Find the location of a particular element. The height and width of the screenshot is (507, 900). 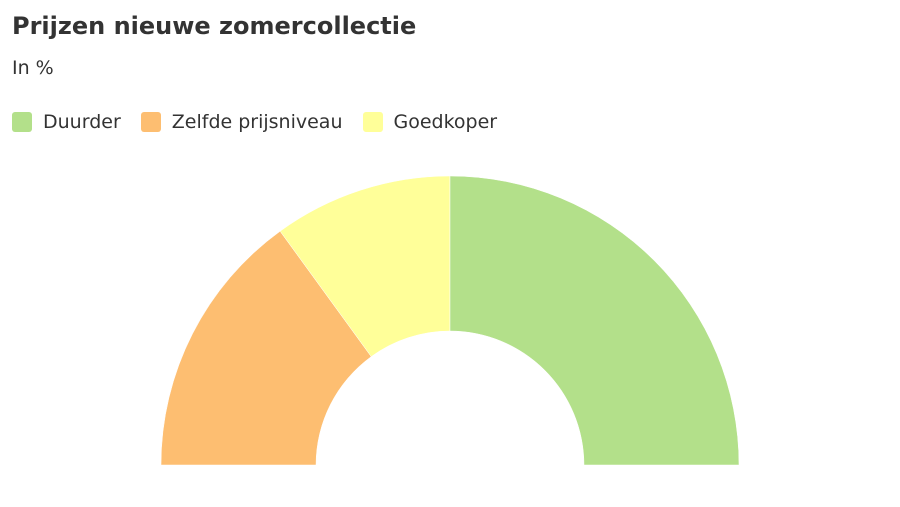

slice-zelfde-prijsniveau is located at coordinates (266, 348).